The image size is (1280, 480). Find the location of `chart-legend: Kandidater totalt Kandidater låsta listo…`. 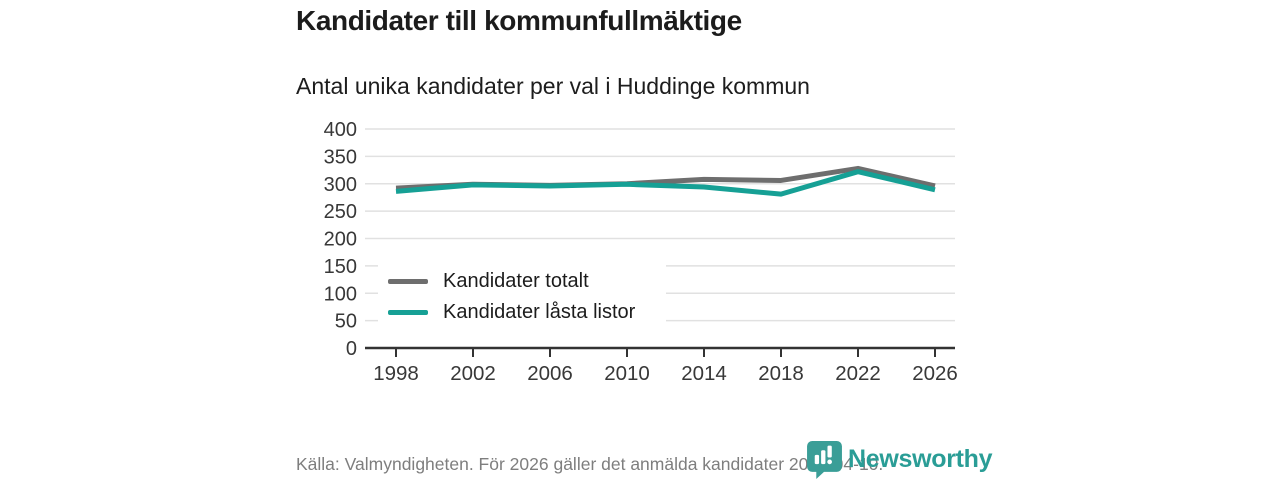

chart-legend: Kandidater totalt Kandidater låsta listo… is located at coordinates (522, 298).